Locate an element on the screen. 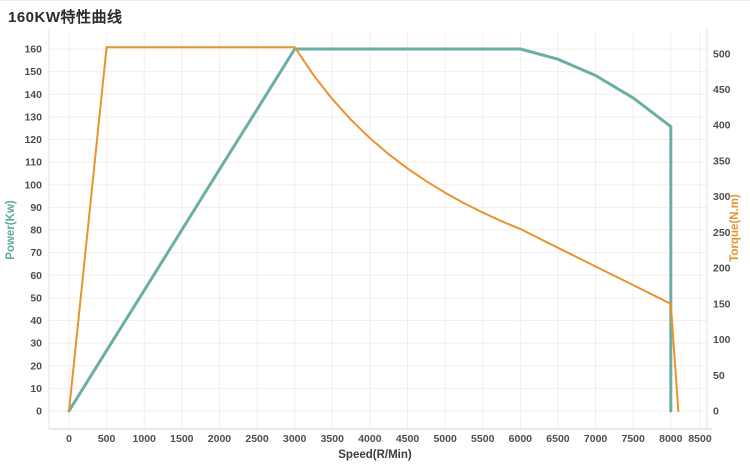  x-tick-label: 2000 is located at coordinates (220, 439).